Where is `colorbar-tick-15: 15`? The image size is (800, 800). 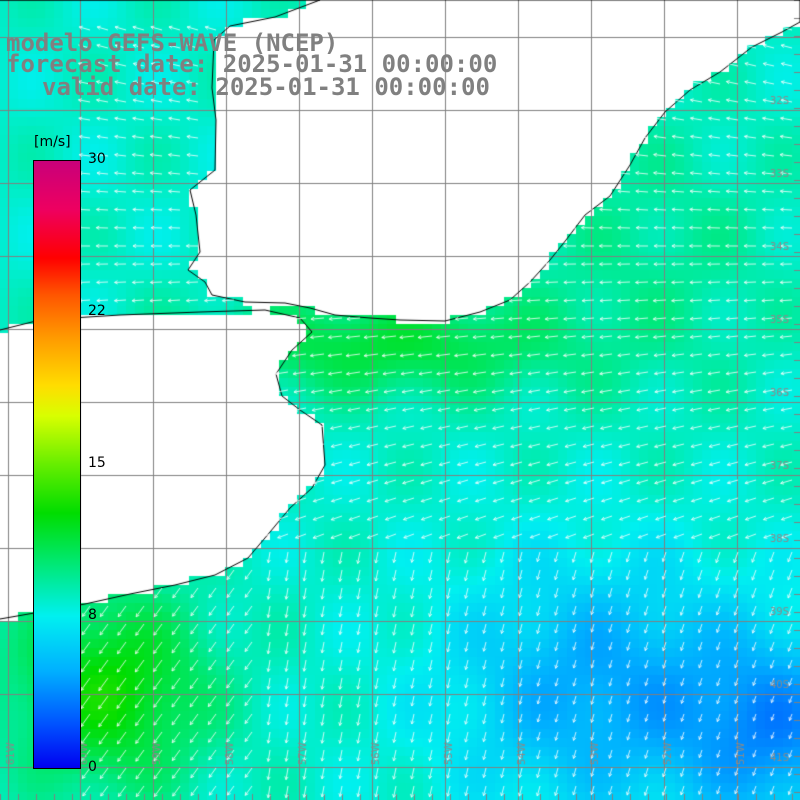 colorbar-tick-15: 15 is located at coordinates (97, 463).